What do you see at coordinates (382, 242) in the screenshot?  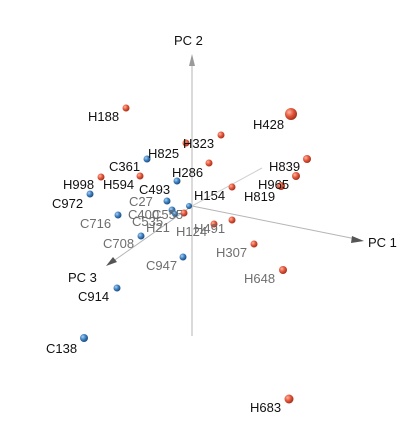 I see `axis-label-pc1: PC 1` at bounding box center [382, 242].